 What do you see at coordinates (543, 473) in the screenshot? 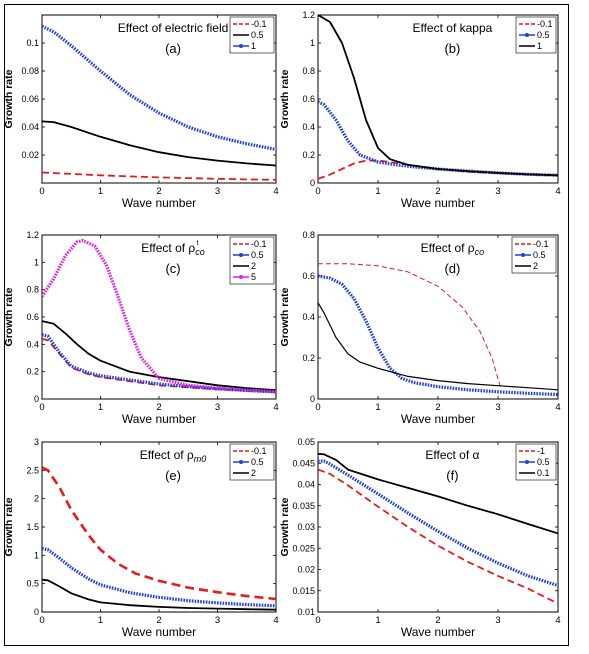
I see `legend-label: 0.1` at bounding box center [543, 473].